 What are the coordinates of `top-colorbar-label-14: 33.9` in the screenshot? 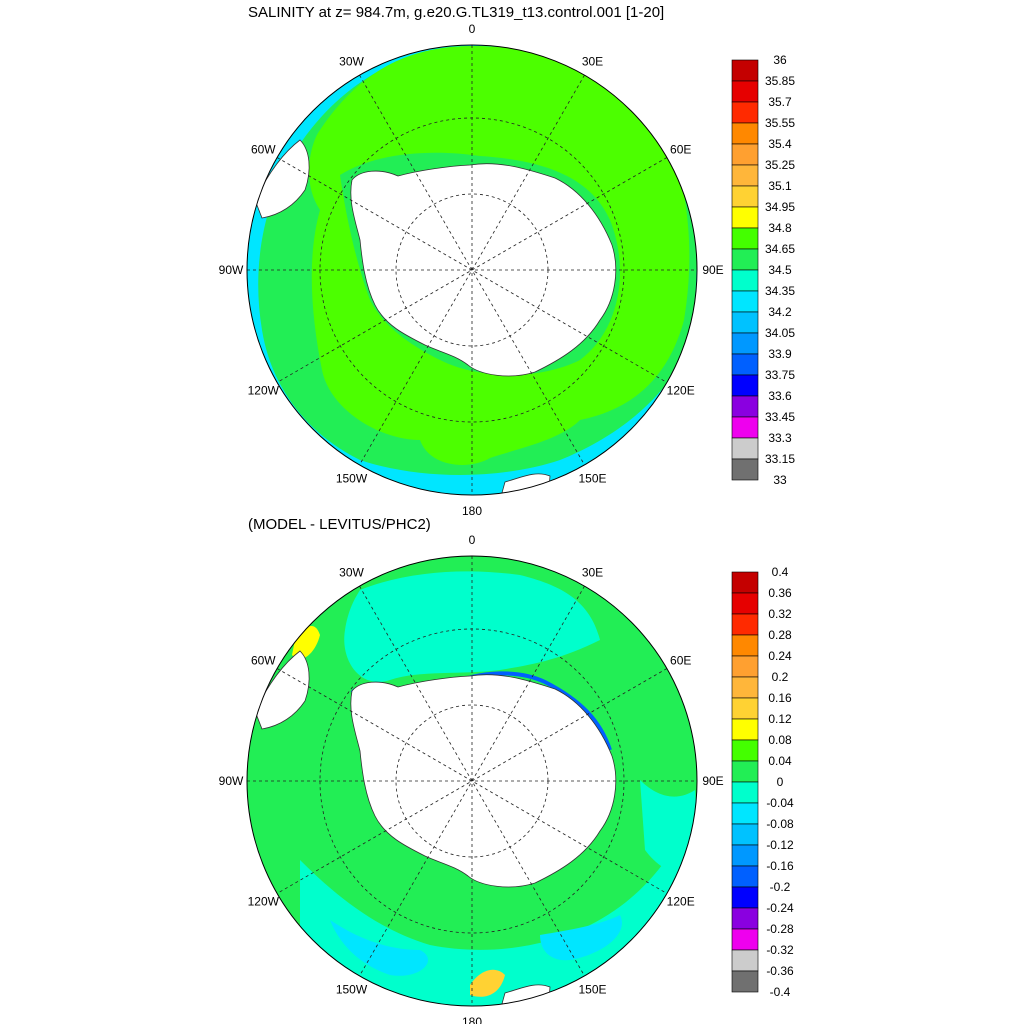 It's located at (780, 354).